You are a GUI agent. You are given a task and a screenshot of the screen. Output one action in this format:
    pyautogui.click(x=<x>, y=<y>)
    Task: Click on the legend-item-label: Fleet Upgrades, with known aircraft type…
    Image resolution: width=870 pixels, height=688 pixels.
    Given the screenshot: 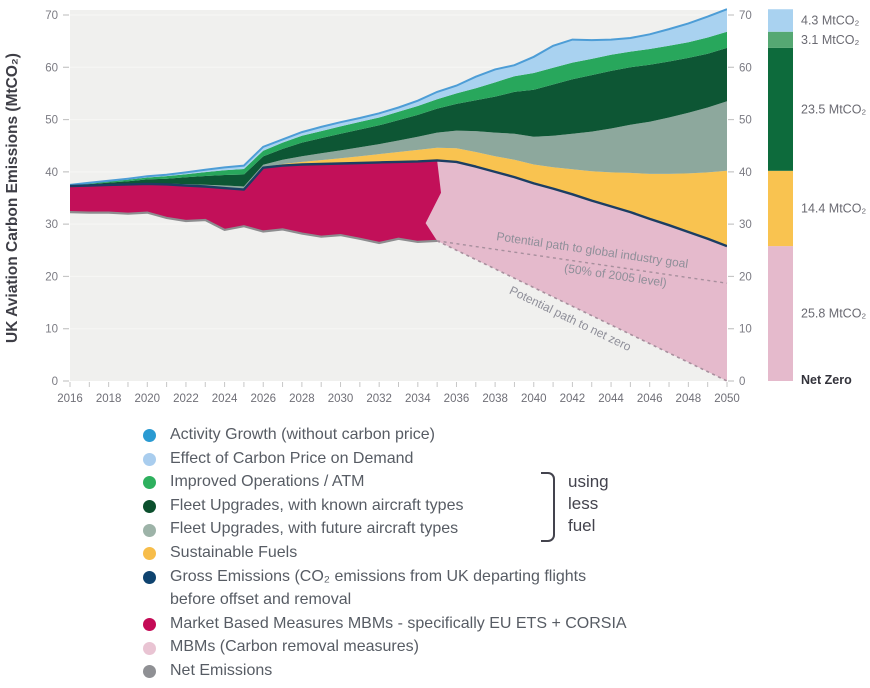 What is the action you would take?
    pyautogui.click(x=317, y=505)
    